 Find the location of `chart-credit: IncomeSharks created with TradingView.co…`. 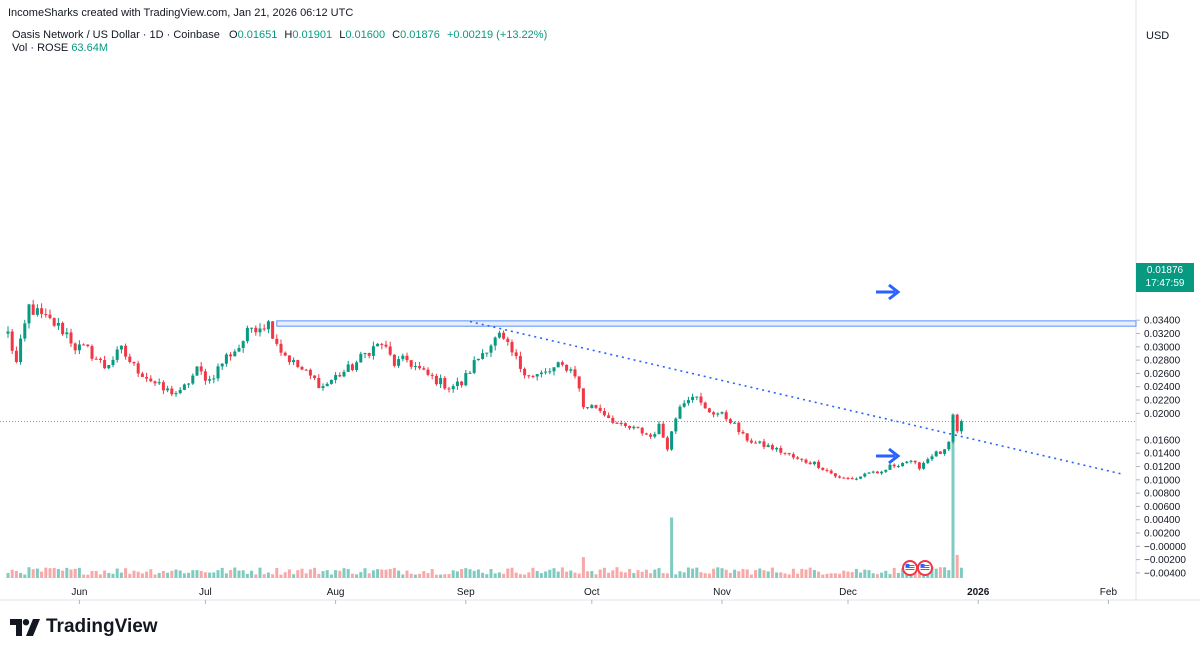

chart-credit: IncomeSharks created with TradingView.co… is located at coordinates (181, 13).